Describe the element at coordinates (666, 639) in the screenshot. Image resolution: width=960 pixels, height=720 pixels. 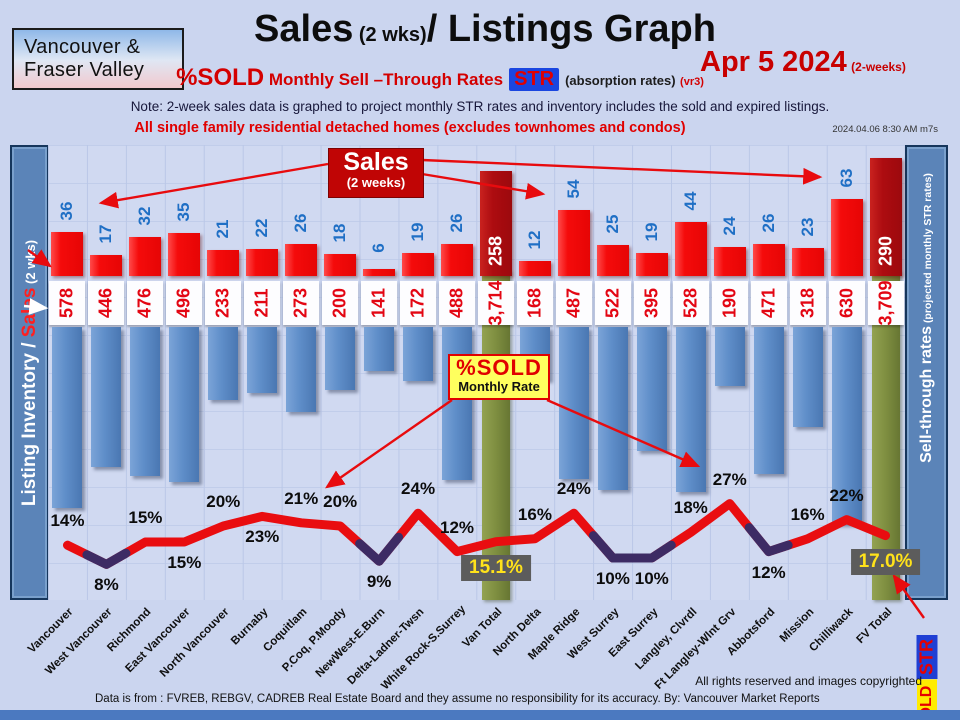
I see `category-label: Langley, Clvrdl` at that location.